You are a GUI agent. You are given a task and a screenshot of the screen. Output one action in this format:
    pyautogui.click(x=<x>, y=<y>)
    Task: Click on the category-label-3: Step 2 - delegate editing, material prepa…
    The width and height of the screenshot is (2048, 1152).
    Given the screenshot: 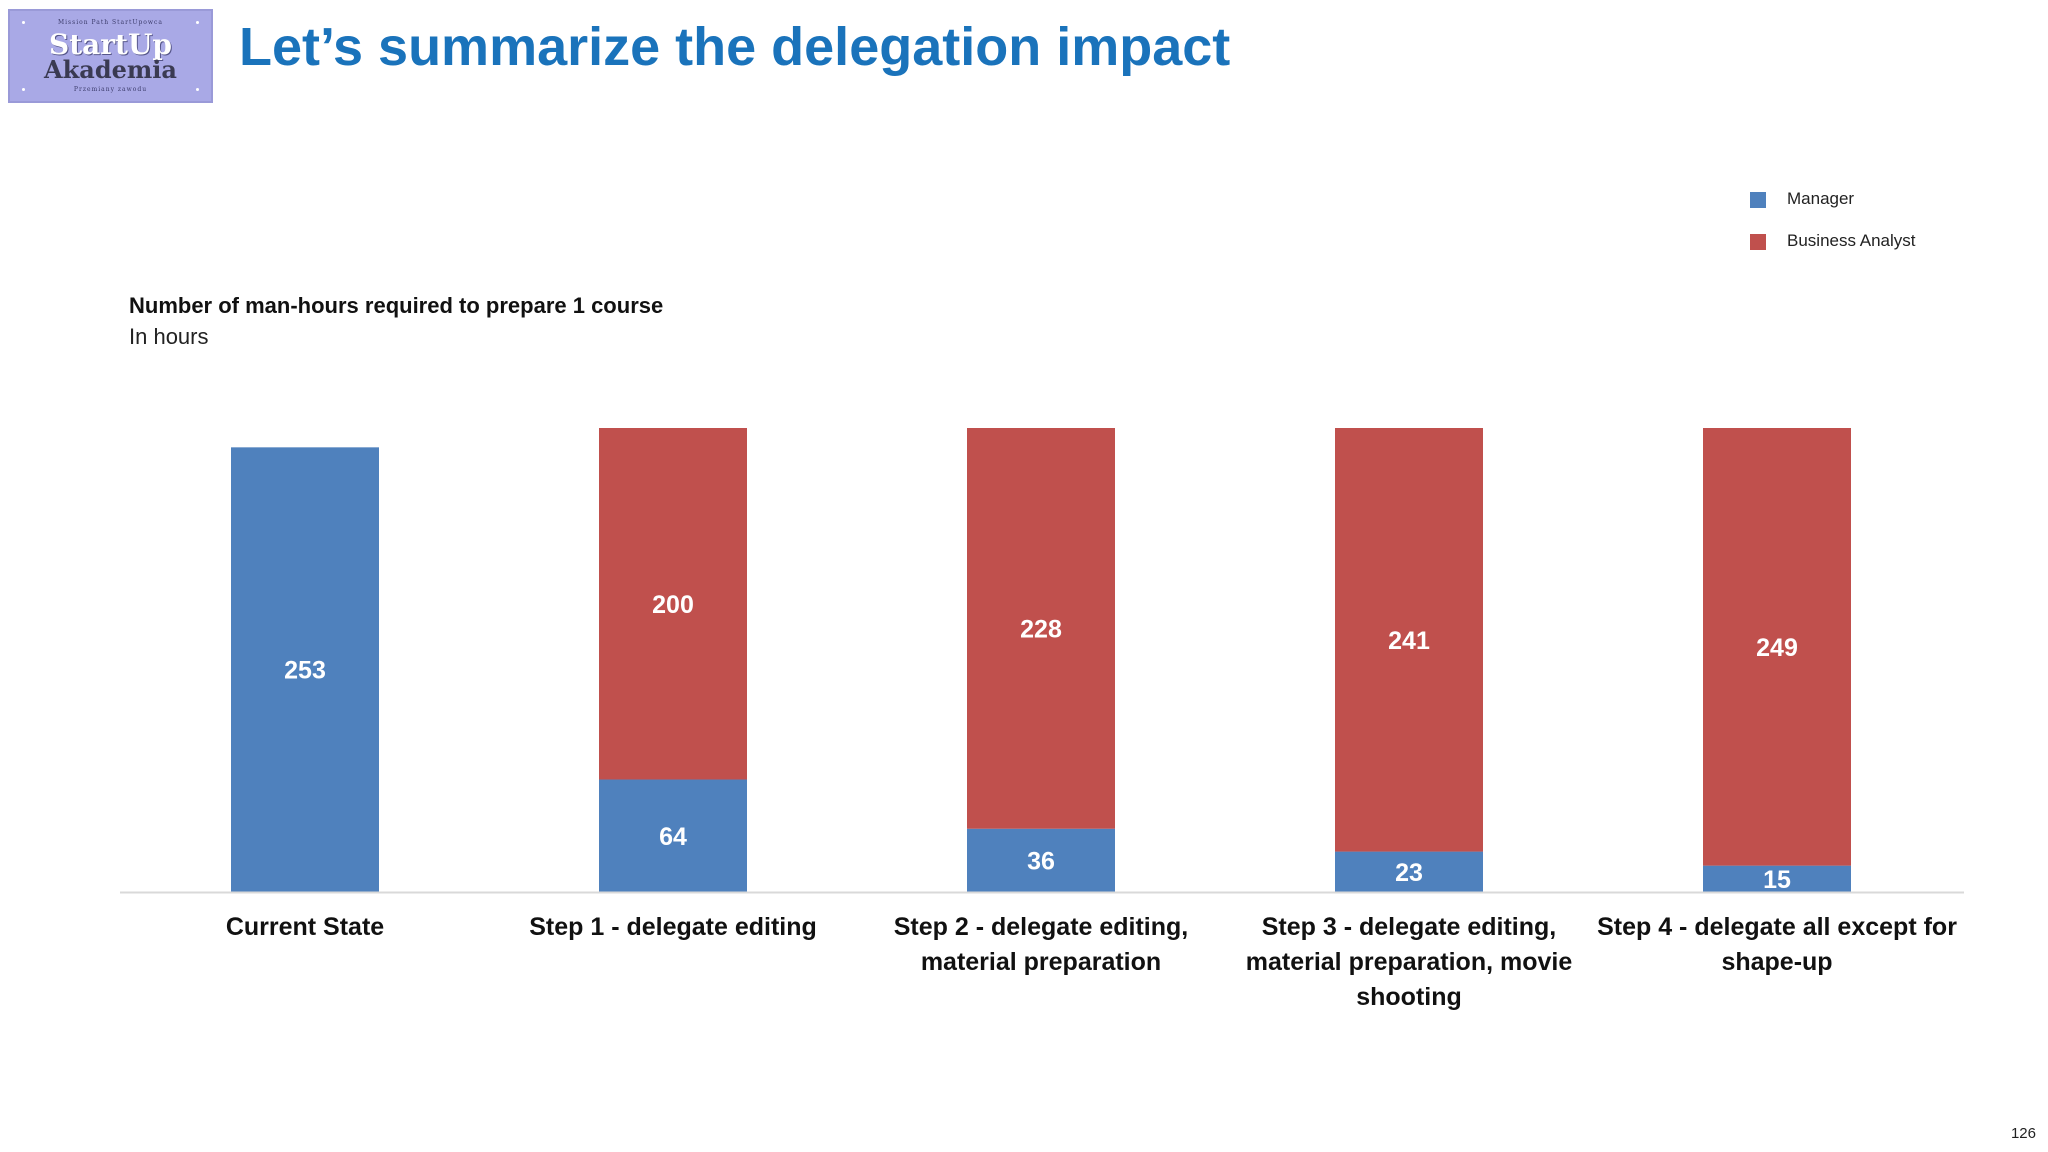 What is the action you would take?
    pyautogui.click(x=1041, y=945)
    